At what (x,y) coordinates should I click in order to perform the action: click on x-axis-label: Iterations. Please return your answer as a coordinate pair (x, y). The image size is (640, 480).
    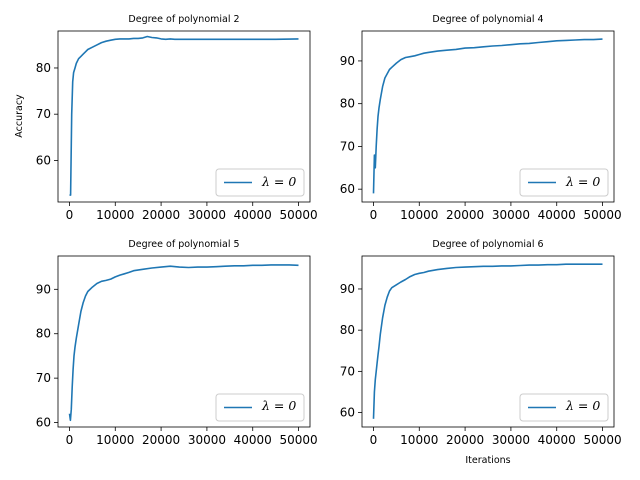
    Looking at the image, I should click on (487, 460).